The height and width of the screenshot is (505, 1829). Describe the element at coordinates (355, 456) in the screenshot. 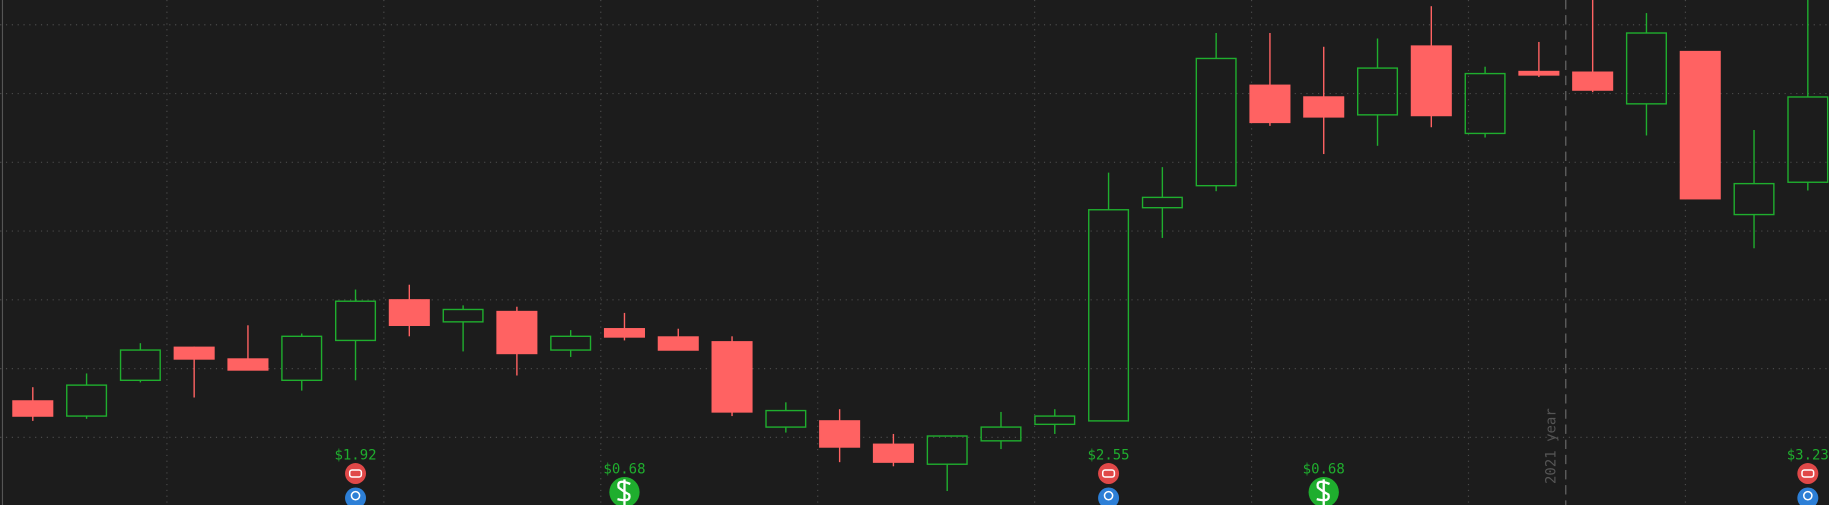

I see `earnings-label: $1.92` at that location.